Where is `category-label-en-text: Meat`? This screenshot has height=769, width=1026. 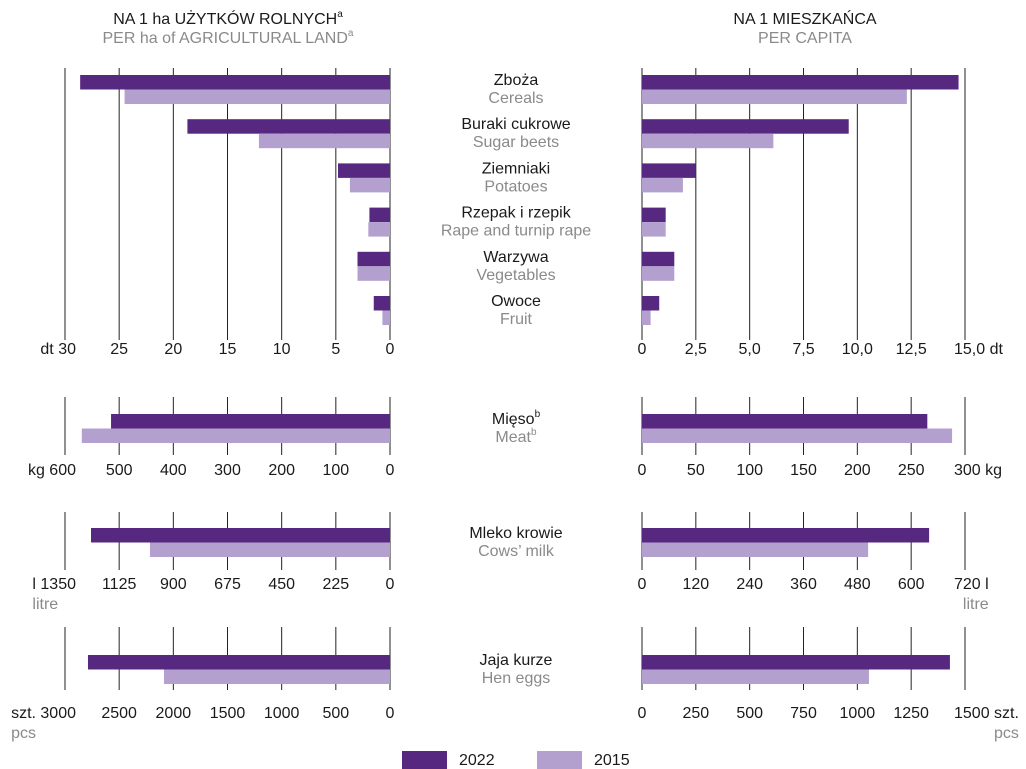 category-label-en-text: Meat is located at coordinates (513, 437).